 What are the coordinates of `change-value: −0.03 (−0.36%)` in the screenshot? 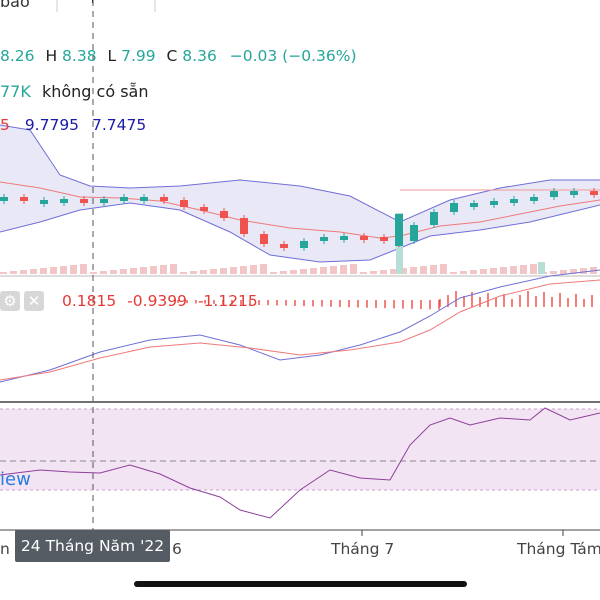 It's located at (293, 56).